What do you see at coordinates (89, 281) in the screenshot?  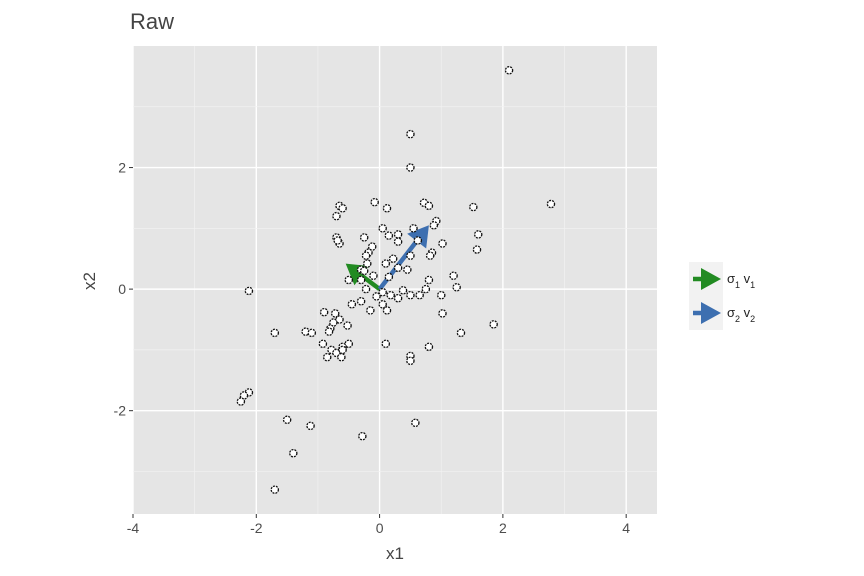 I see `y-axis-label: x2` at bounding box center [89, 281].